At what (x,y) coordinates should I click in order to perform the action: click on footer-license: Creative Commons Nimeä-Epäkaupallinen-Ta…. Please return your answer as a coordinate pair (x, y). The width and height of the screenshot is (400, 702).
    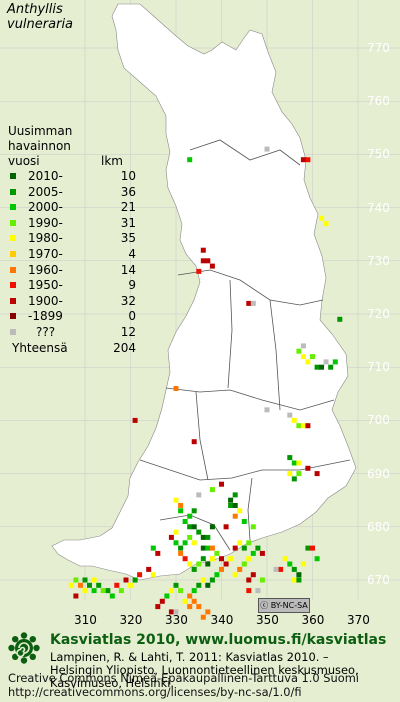
    Looking at the image, I should click on (183, 685).